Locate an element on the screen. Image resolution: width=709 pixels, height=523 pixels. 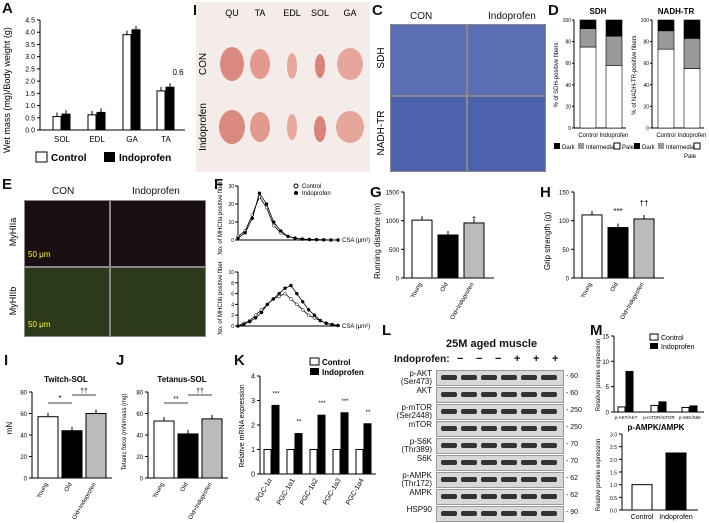
panel-a-cat-1: EDL is located at coordinates (97, 139).